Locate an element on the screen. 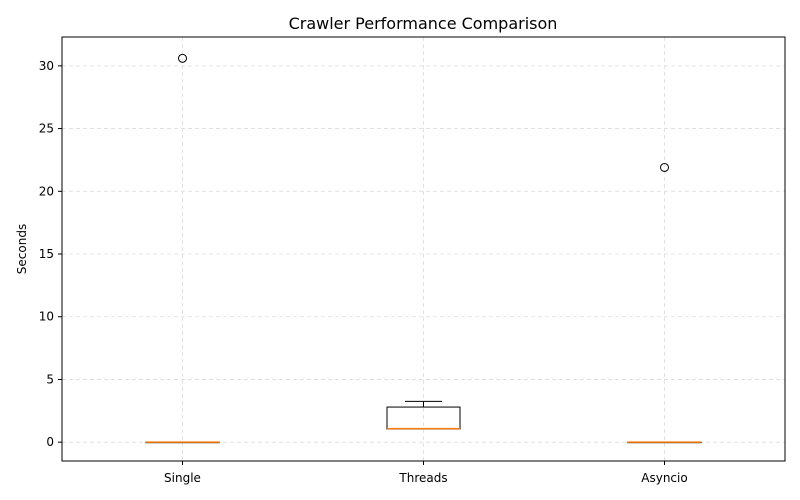  y-tick-label: 0 is located at coordinates (50, 442).